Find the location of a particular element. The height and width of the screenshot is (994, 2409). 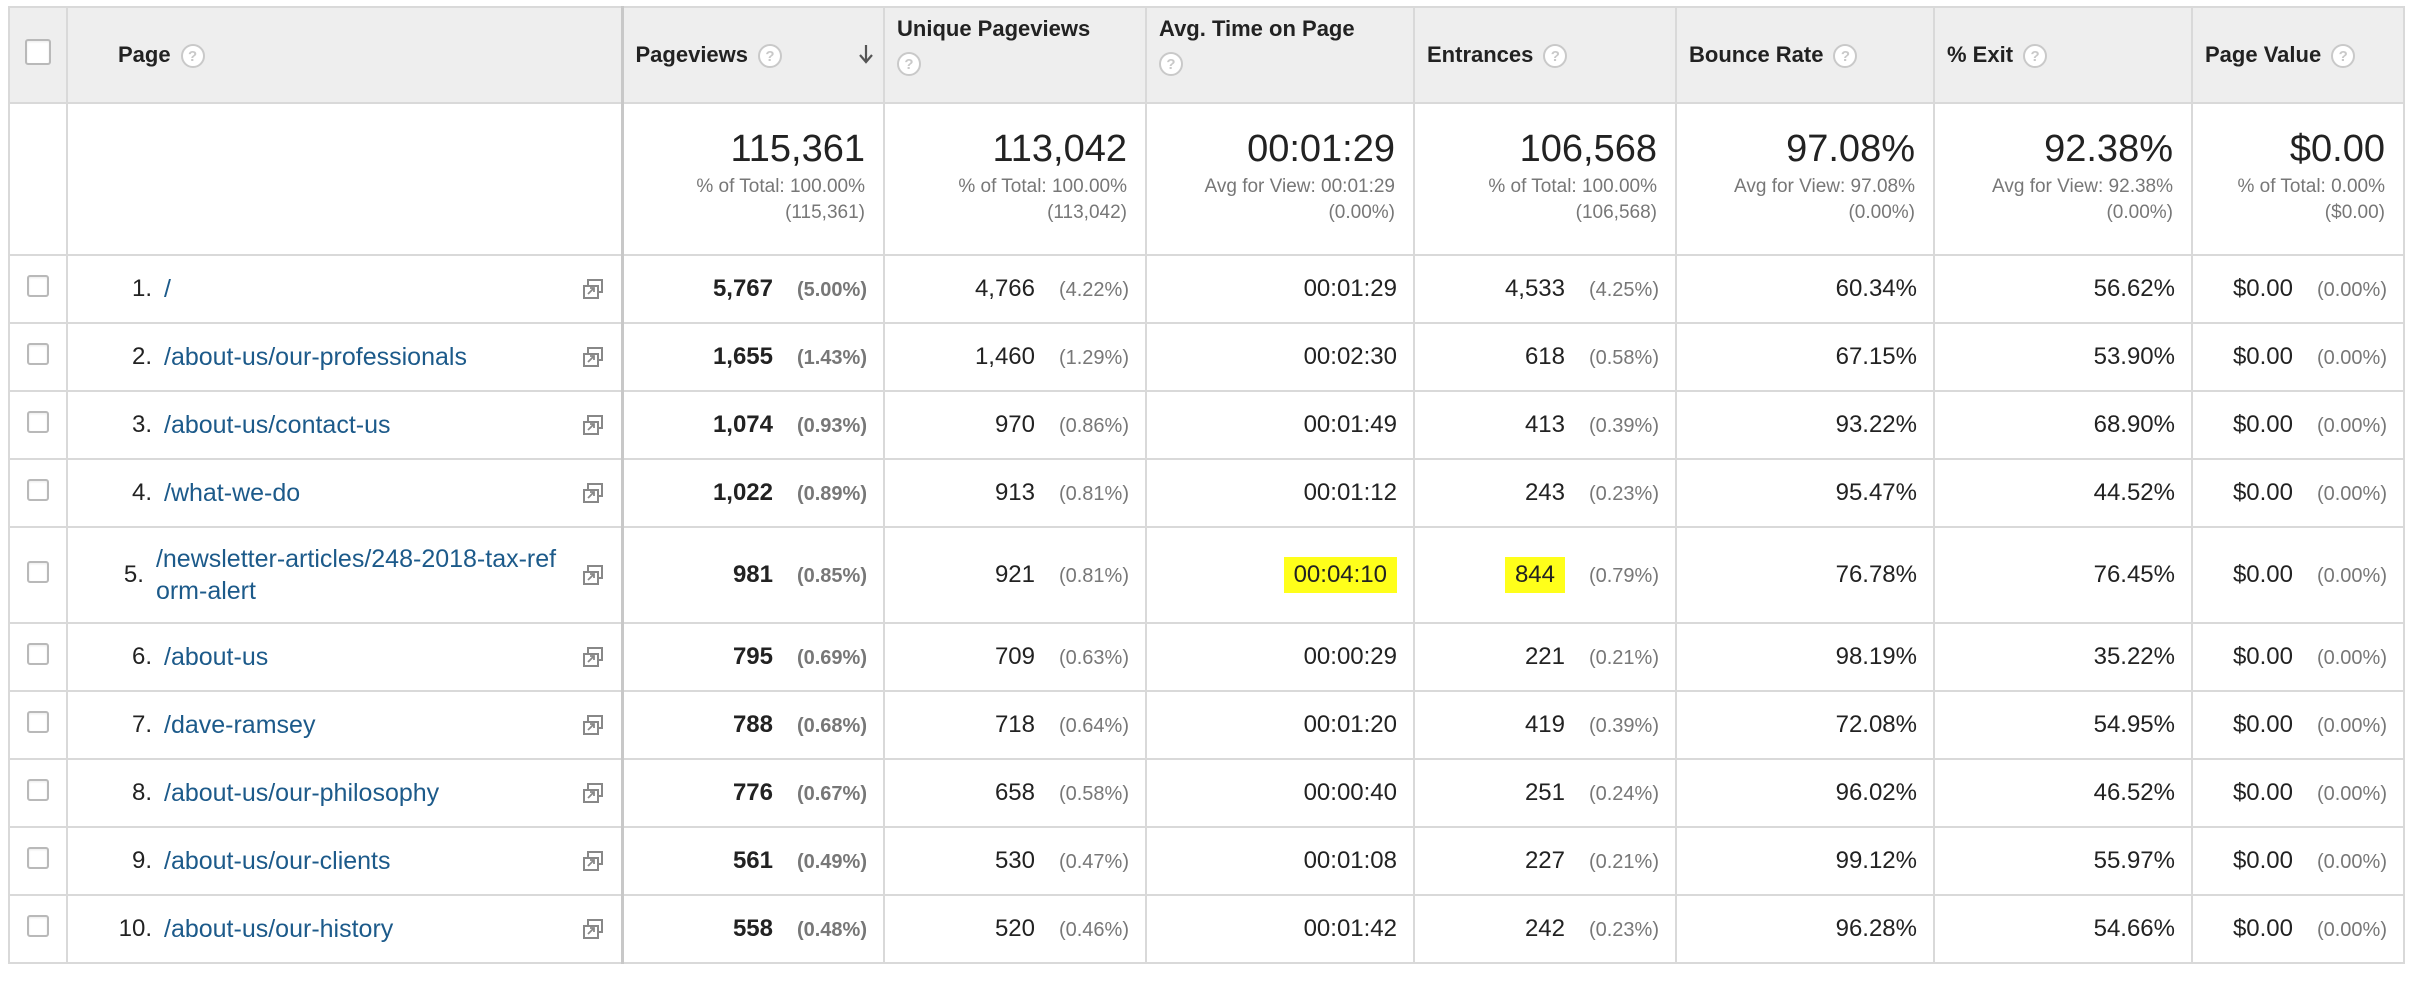

pageviews-percent: (0.68%) is located at coordinates (831, 726).